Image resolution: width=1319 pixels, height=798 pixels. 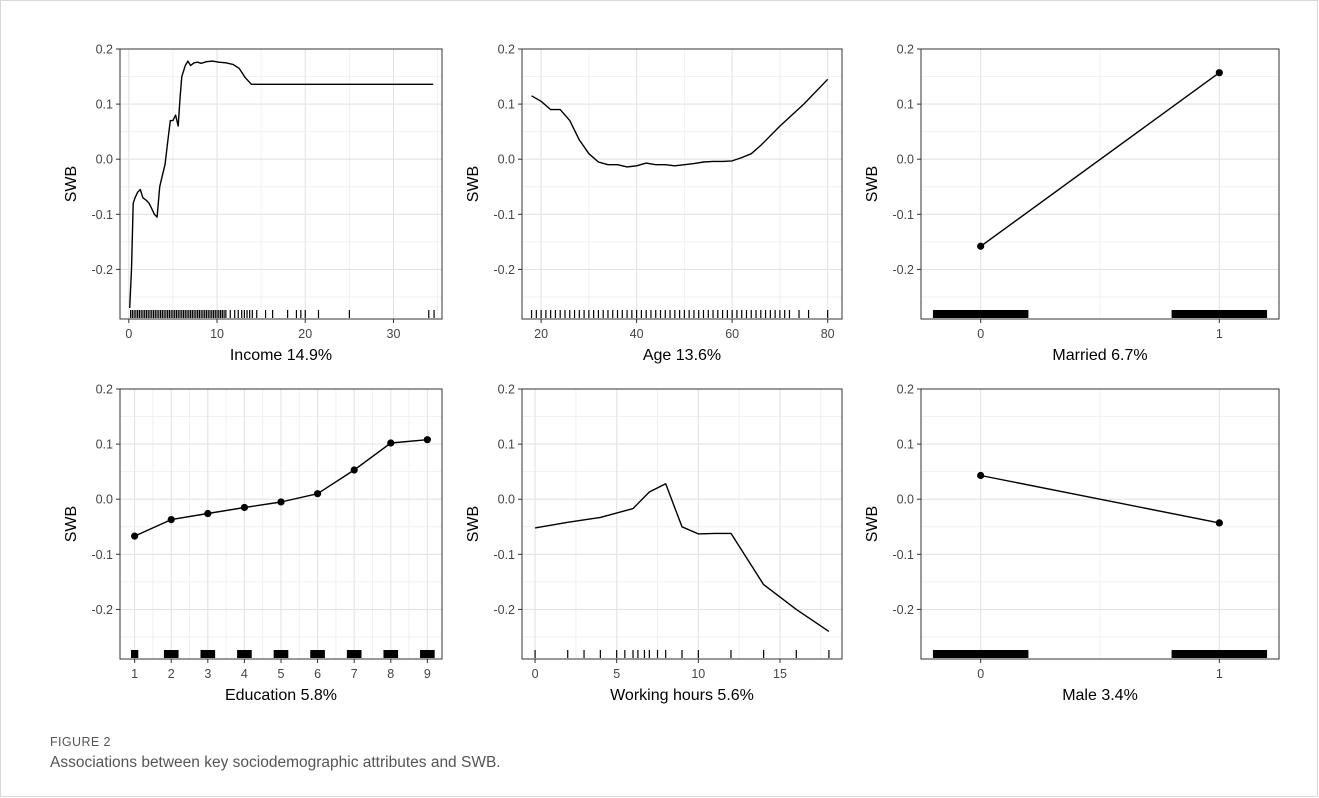 What do you see at coordinates (1099, 355) in the screenshot?
I see `x-axis-title: Married 6.7%` at bounding box center [1099, 355].